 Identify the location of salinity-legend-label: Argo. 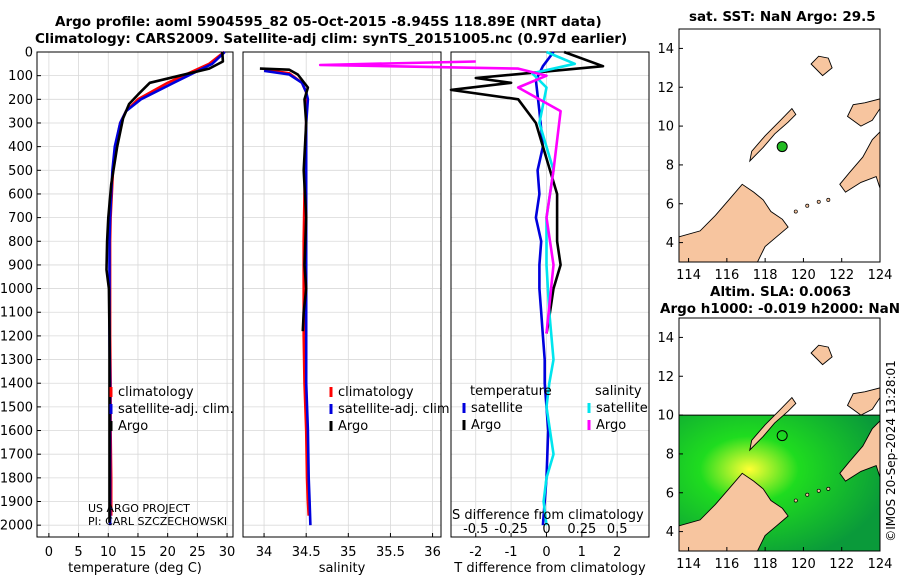
(353, 426).